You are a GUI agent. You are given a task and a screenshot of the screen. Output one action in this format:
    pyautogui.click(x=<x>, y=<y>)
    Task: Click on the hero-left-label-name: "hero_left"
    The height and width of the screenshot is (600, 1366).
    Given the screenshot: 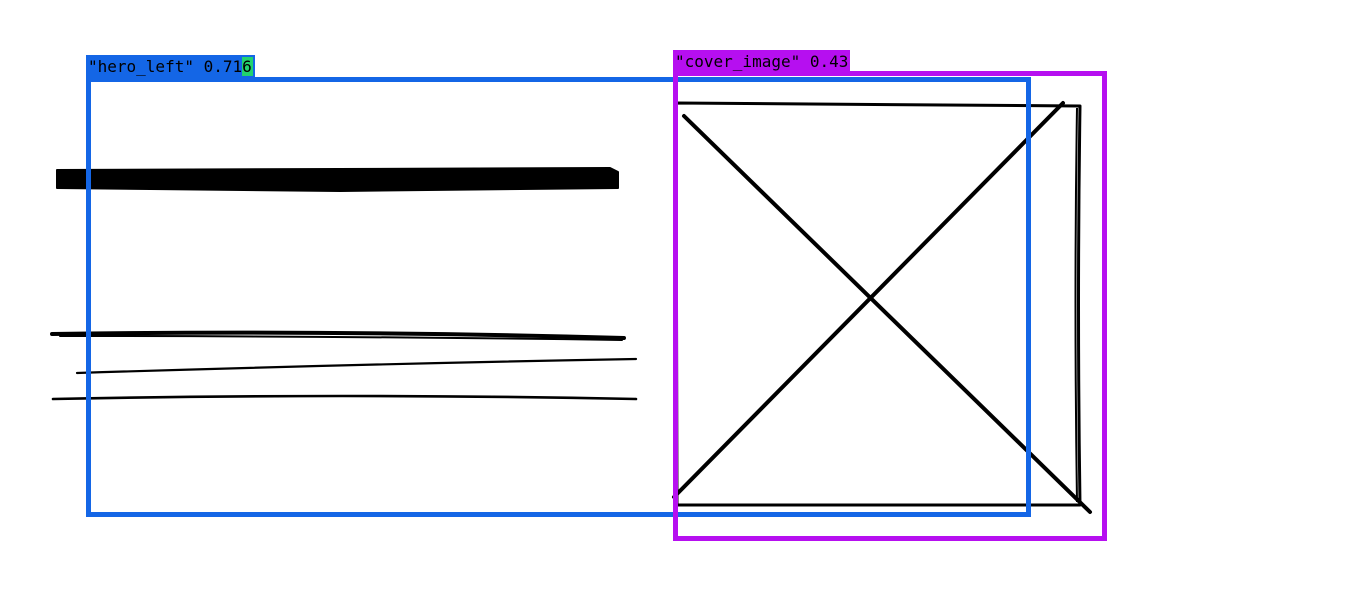 What is the action you would take?
    pyautogui.click(x=146, y=66)
    